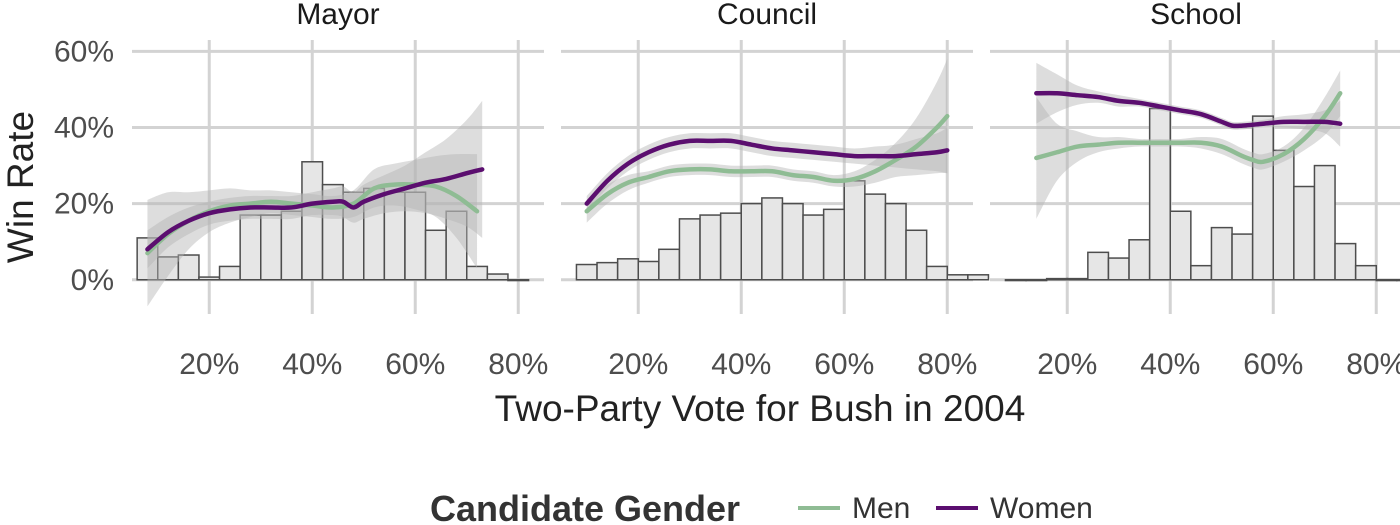  I want to click on women-confidence-band, so click(767, 169).